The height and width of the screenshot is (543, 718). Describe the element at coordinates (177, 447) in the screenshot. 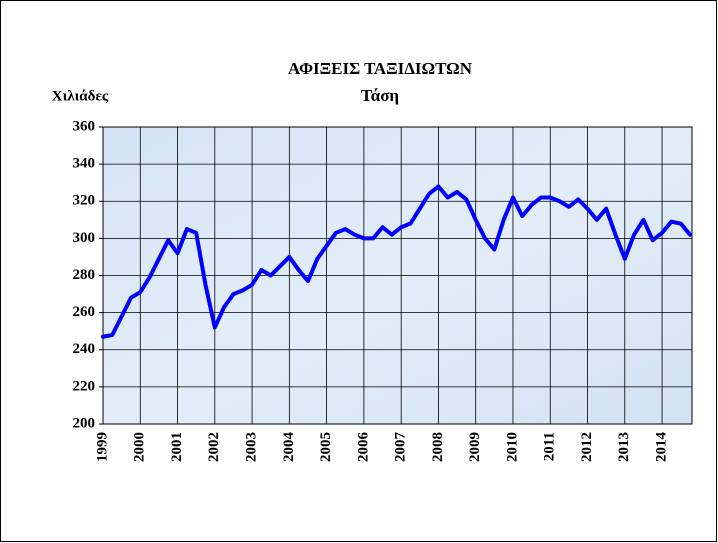

I see `x-tick-label: 2001` at that location.